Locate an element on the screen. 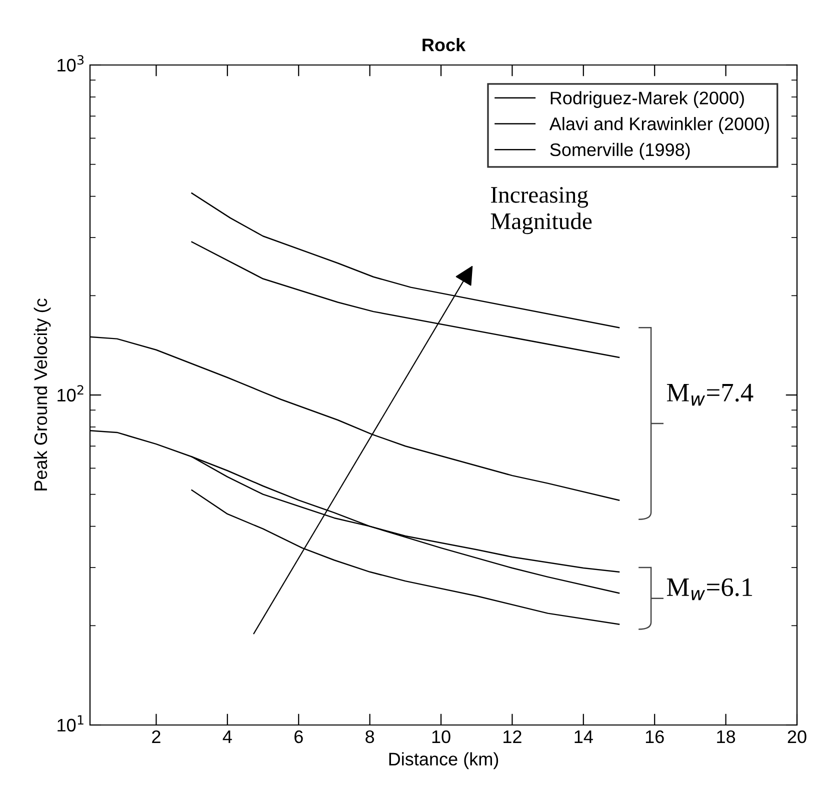 This screenshot has height=790, width=816. x-tick-label: 16 is located at coordinates (655, 737).